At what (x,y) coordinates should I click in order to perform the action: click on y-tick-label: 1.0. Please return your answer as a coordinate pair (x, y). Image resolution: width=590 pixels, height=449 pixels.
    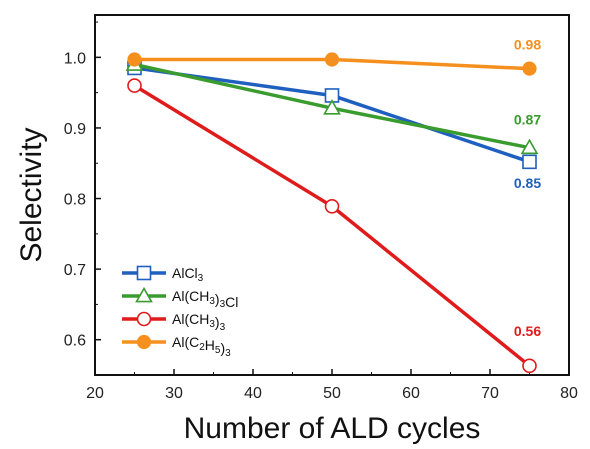
    Looking at the image, I should click on (75, 58).